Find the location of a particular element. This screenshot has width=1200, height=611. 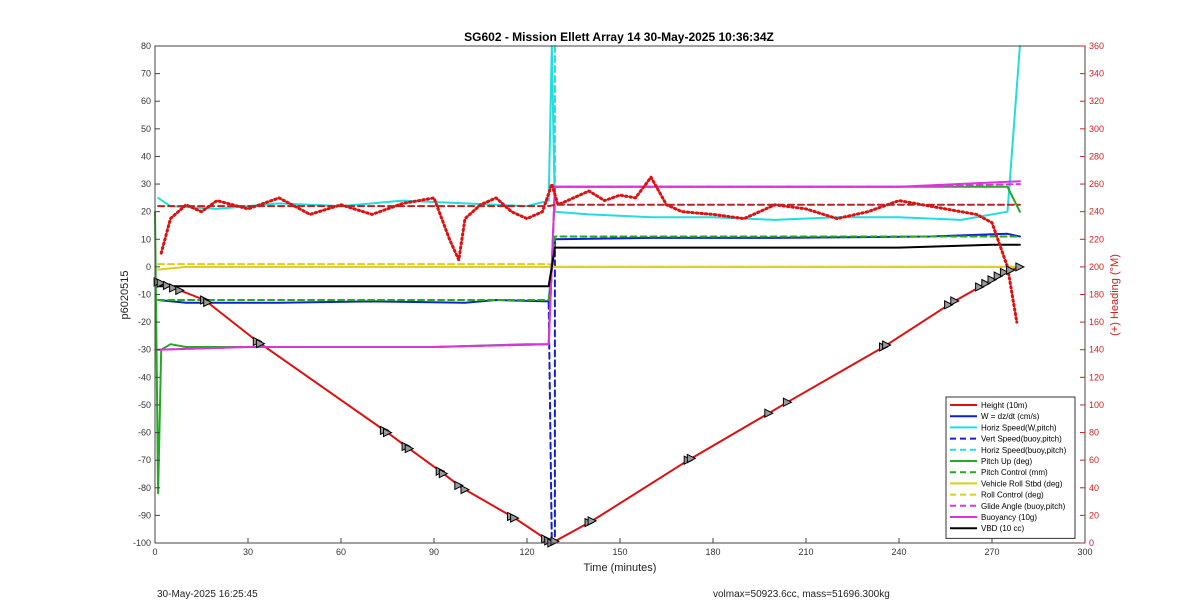

y-right-tick-label-9: 180 is located at coordinates (1096, 295).